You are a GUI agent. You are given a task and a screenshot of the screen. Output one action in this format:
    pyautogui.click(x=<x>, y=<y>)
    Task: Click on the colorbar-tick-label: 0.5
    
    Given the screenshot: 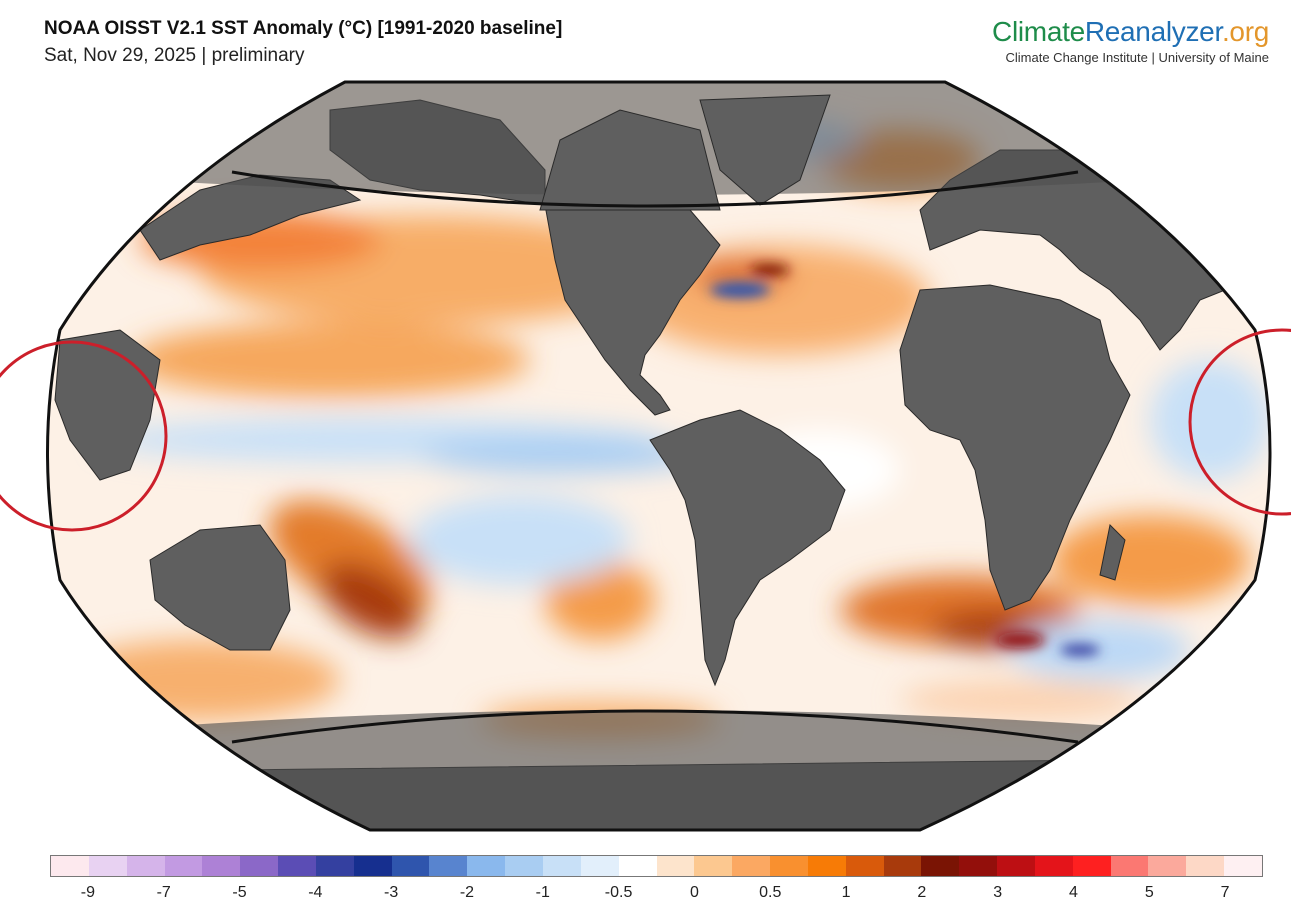 What is the action you would take?
    pyautogui.click(x=770, y=892)
    